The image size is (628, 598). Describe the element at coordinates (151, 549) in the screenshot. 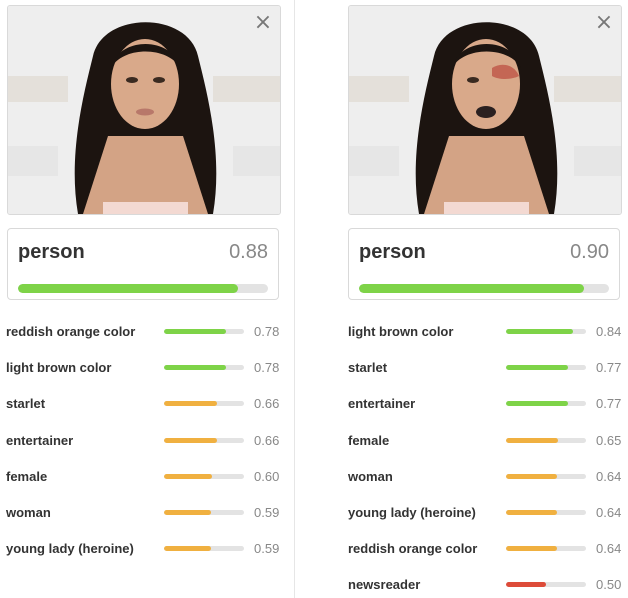

I see `tag-row: young lady (heroine) 0.59` at that location.